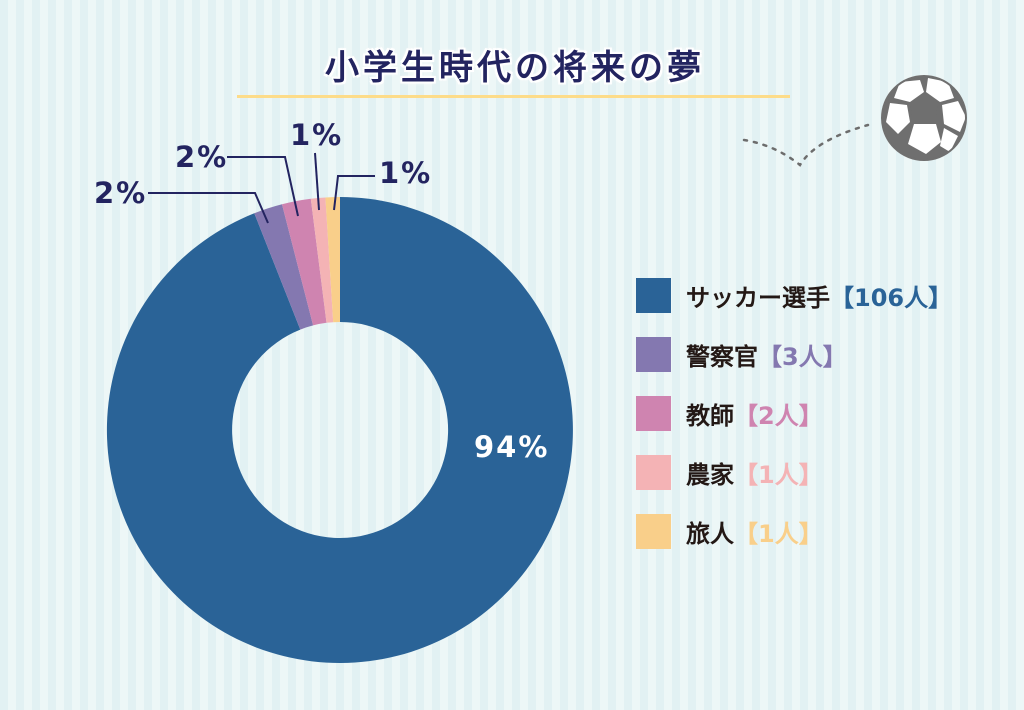 The image size is (1024, 710). What do you see at coordinates (806, 145) in the screenshot?
I see `ball-trajectory` at bounding box center [806, 145].